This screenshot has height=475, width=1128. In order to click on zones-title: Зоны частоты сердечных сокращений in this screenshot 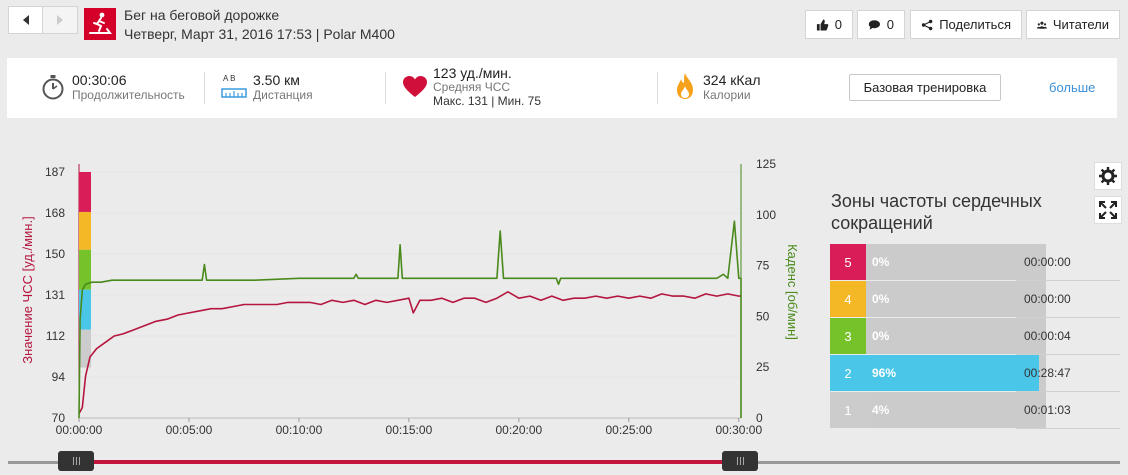, I will do `click(936, 212)`.